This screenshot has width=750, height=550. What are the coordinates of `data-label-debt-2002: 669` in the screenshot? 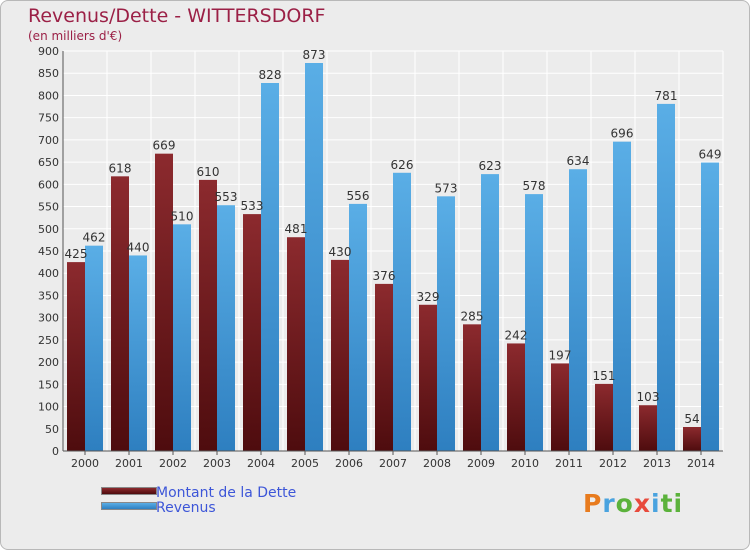 It's located at (164, 146).